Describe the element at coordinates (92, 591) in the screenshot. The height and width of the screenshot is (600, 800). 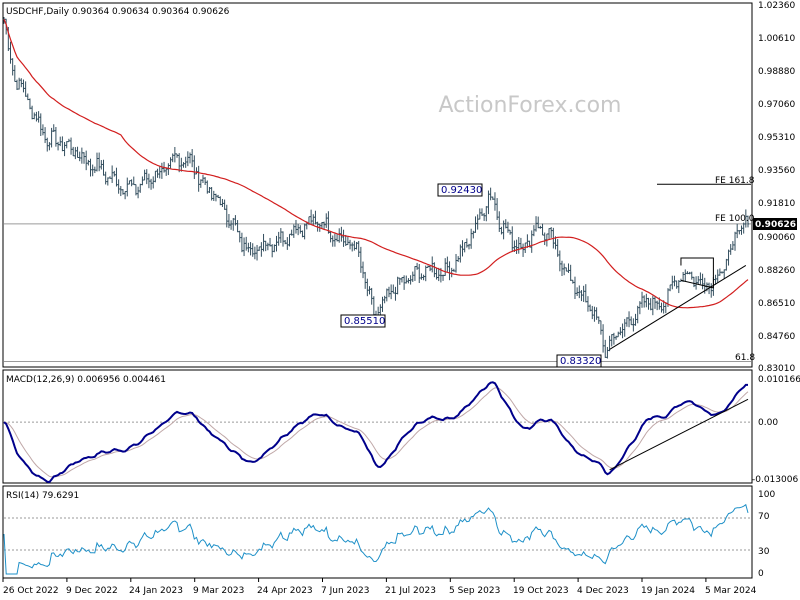
I see `x-tick-label: 9 Dec 2022` at that location.